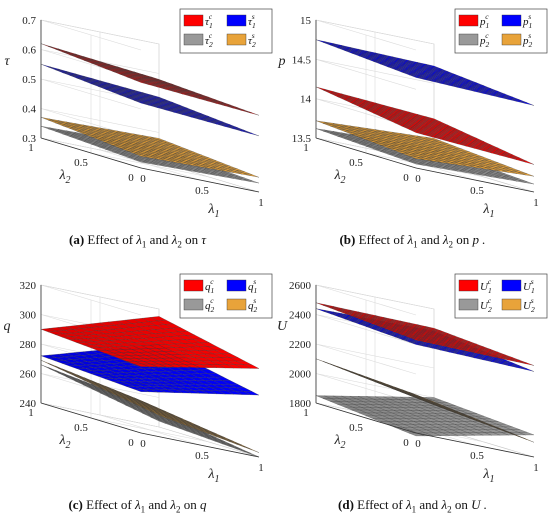  I want to click on caption-text: Effect of λ1 and λ2 on τ, so click(146, 241).